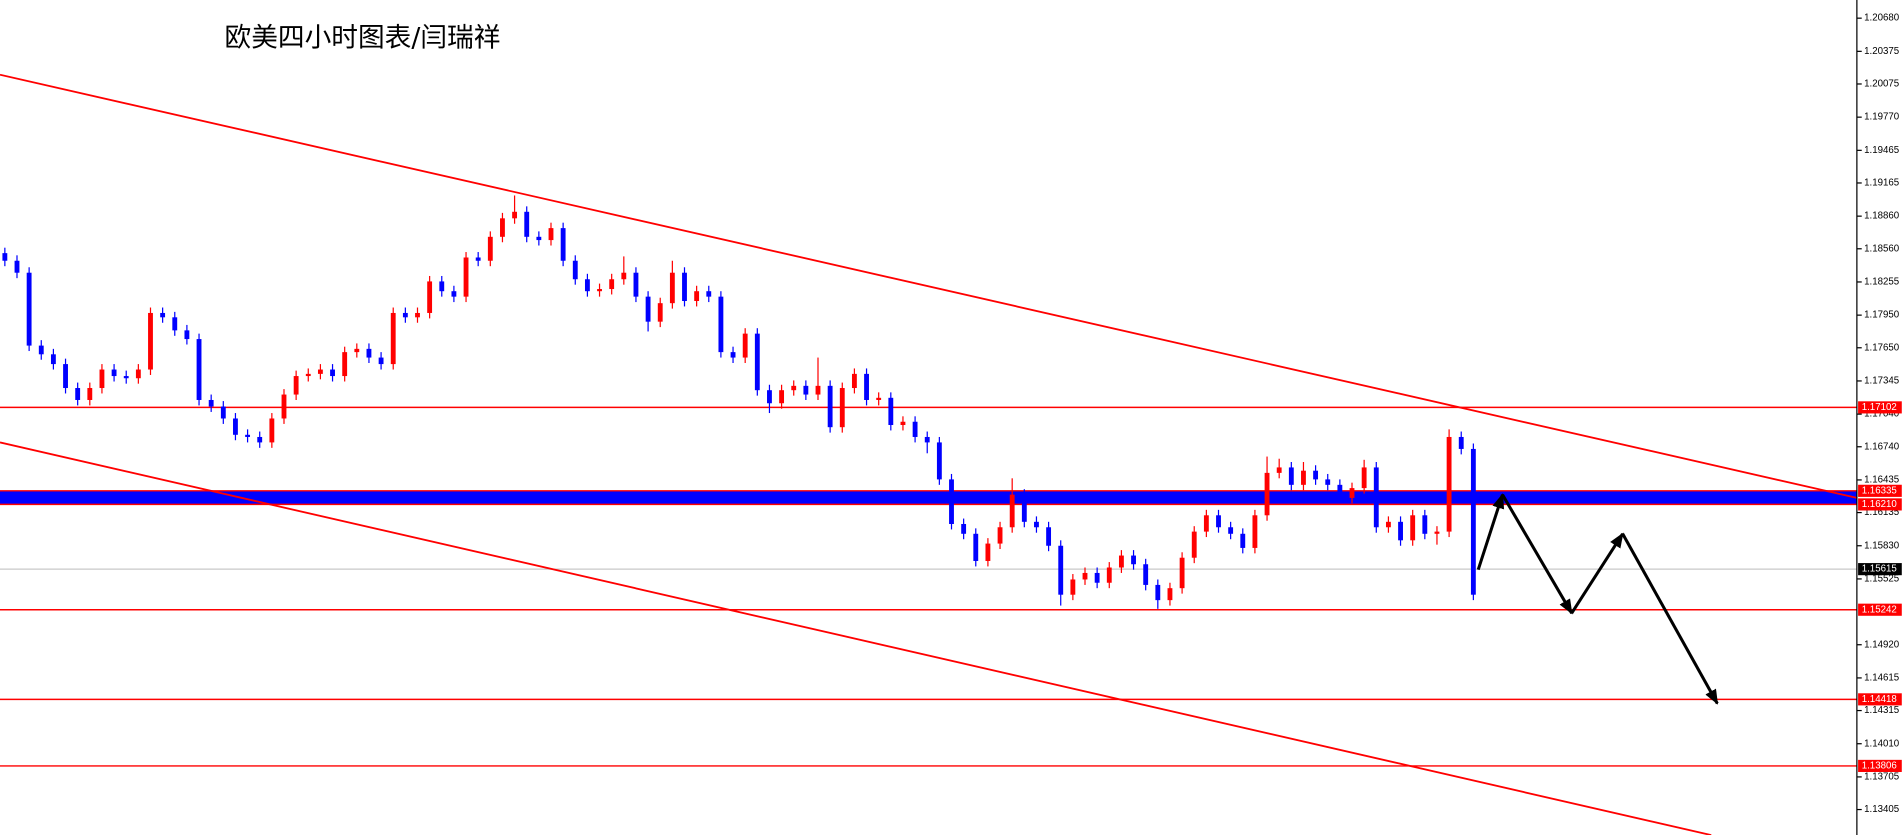 The width and height of the screenshot is (1903, 835). I want to click on zone, so click(928, 497).